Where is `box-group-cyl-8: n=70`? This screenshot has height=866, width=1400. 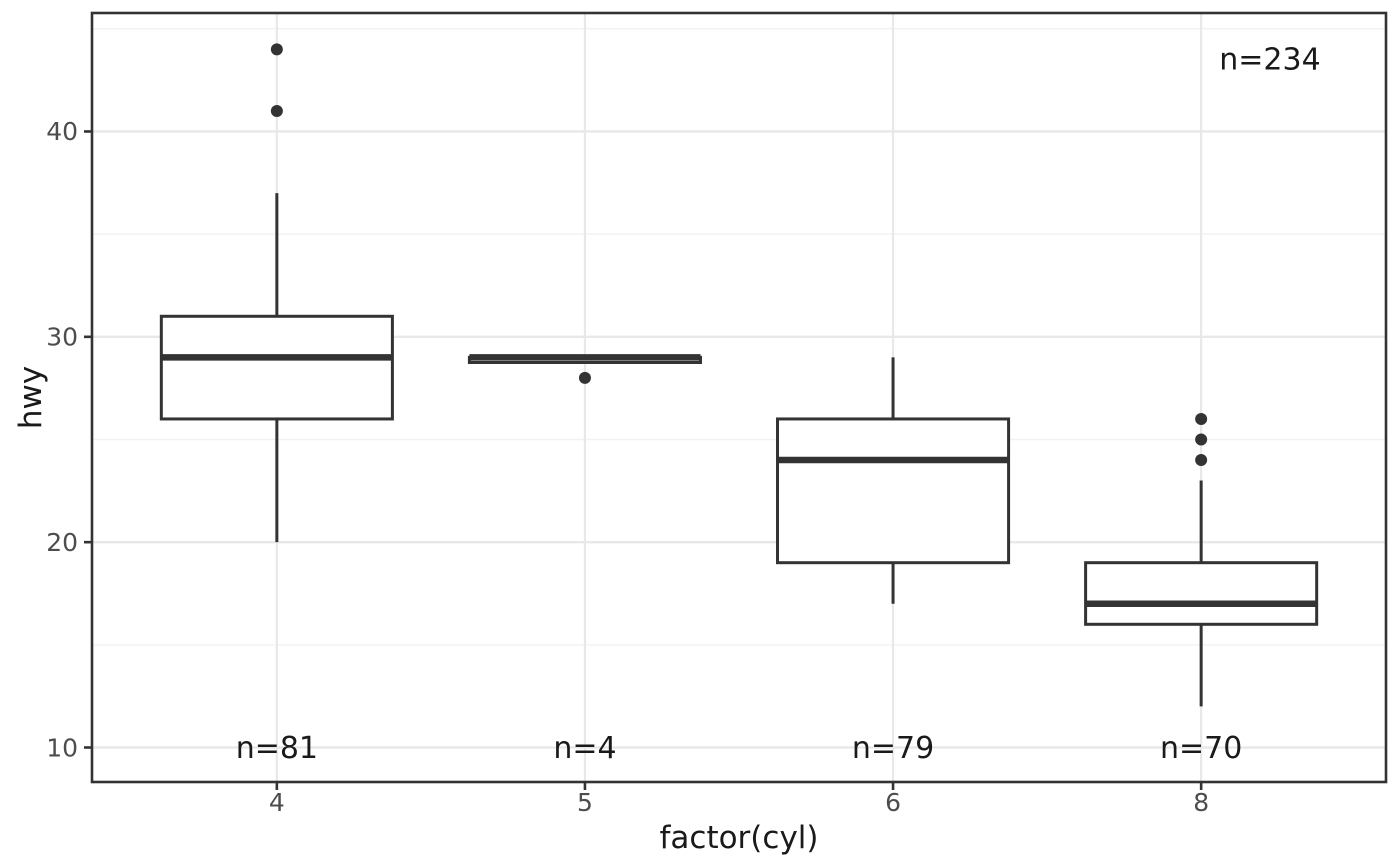
box-group-cyl-8: n=70 is located at coordinates (1201, 589).